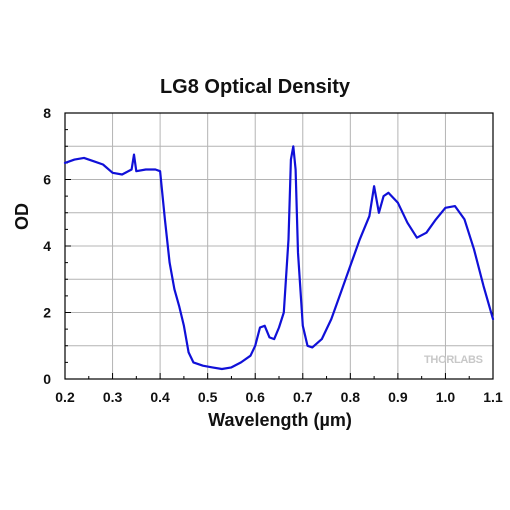  Describe the element at coordinates (303, 397) in the screenshot. I see `x-tick-label: 0.7` at that location.